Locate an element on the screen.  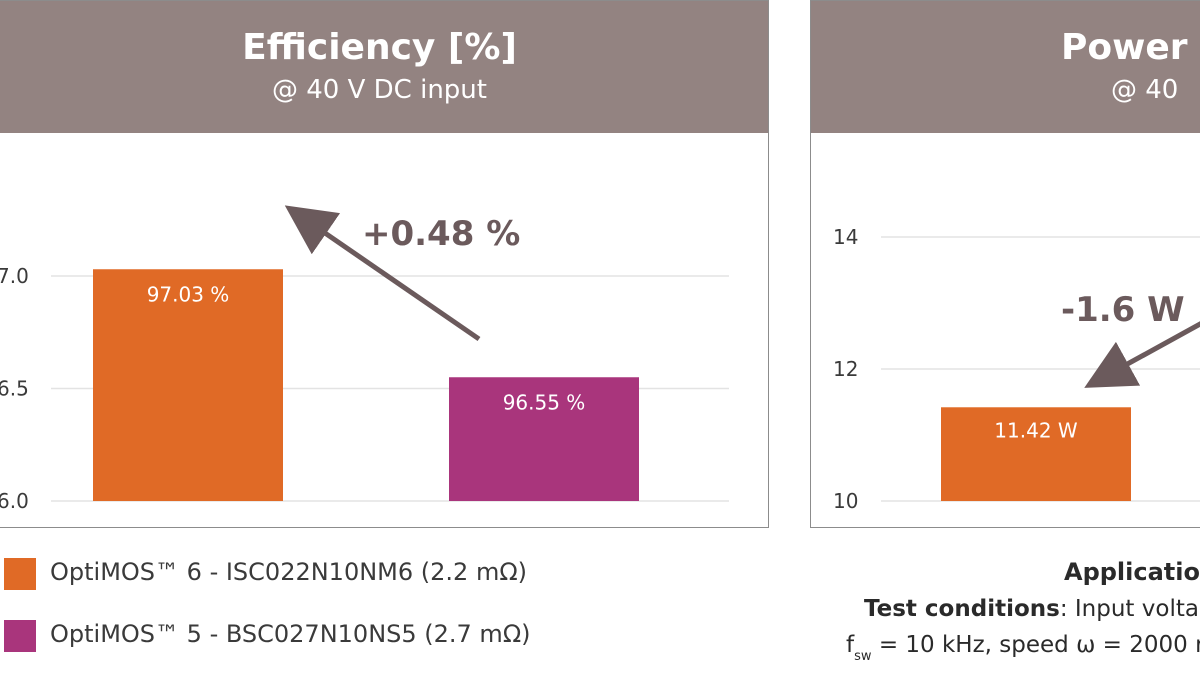
power-loss-chart: 10 12 14 11.42 W -1.6 W is located at coordinates (1016, 369).